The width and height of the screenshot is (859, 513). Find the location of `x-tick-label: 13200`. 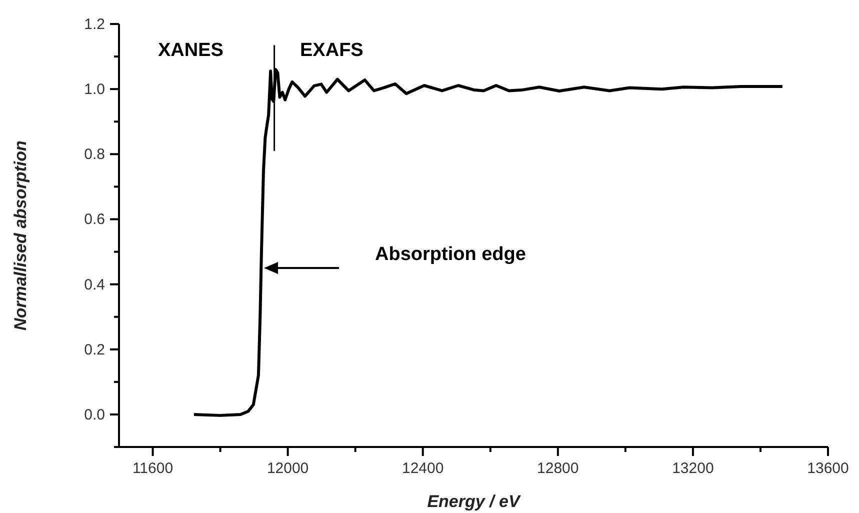

x-tick-label: 13200 is located at coordinates (693, 468).